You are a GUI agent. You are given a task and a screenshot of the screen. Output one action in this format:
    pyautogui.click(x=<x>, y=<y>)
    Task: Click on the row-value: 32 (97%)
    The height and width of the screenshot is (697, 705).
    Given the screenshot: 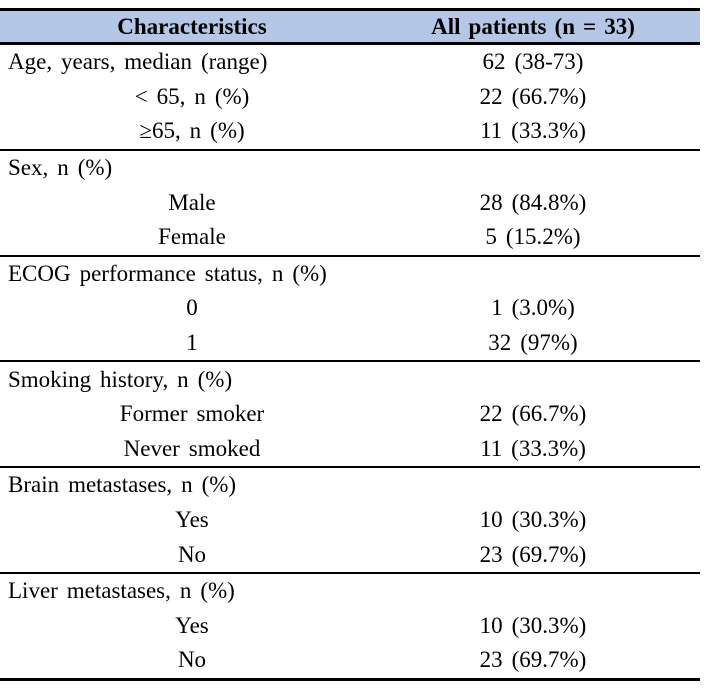 What is the action you would take?
    pyautogui.click(x=533, y=343)
    